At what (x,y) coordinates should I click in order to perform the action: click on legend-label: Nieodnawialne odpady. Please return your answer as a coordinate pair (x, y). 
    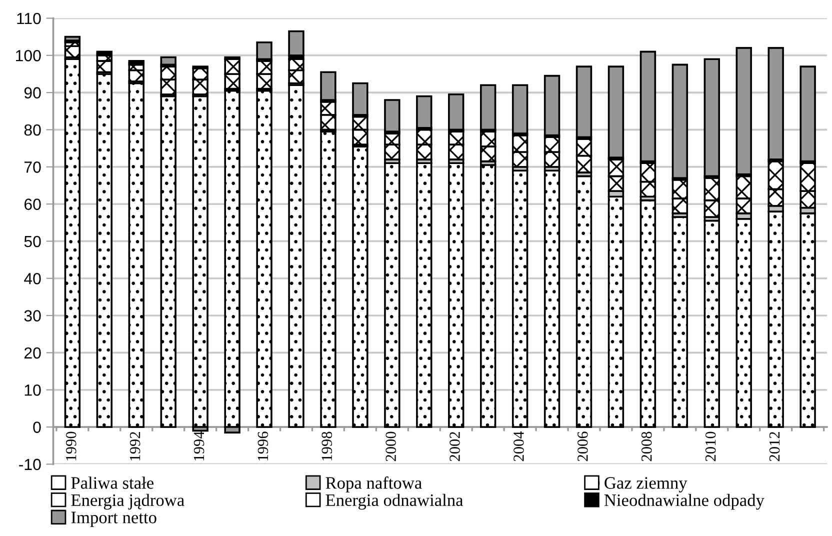
    Looking at the image, I should click on (684, 502).